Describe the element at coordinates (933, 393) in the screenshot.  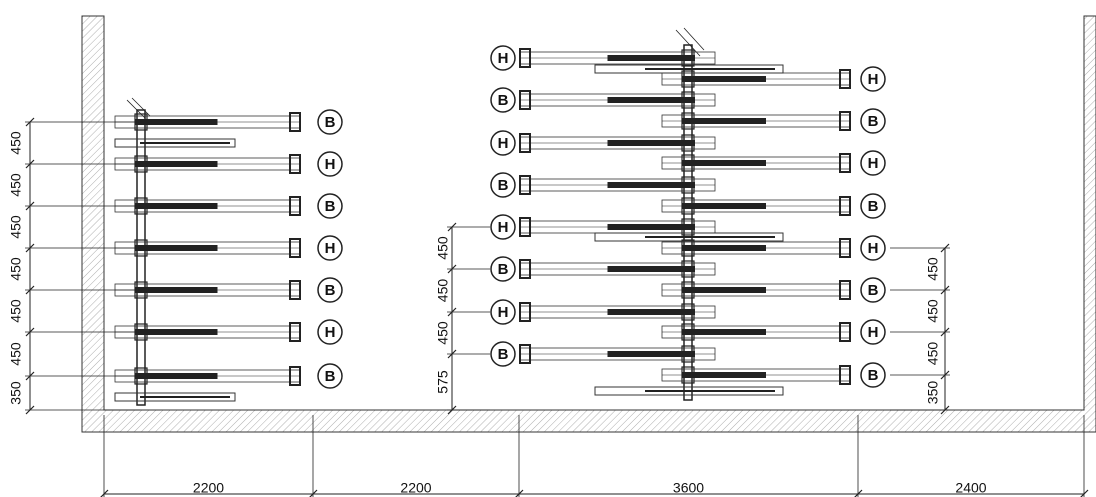
I see `dim-label: 350` at that location.